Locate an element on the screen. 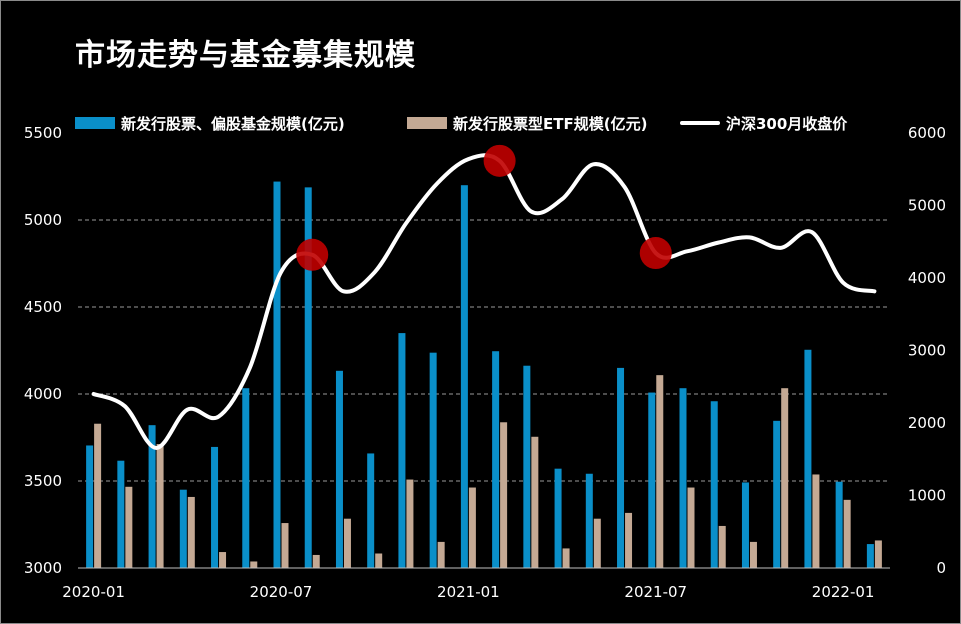 The height and width of the screenshot is (624, 961). y-right-tick-label: 6000 is located at coordinates (927, 133).